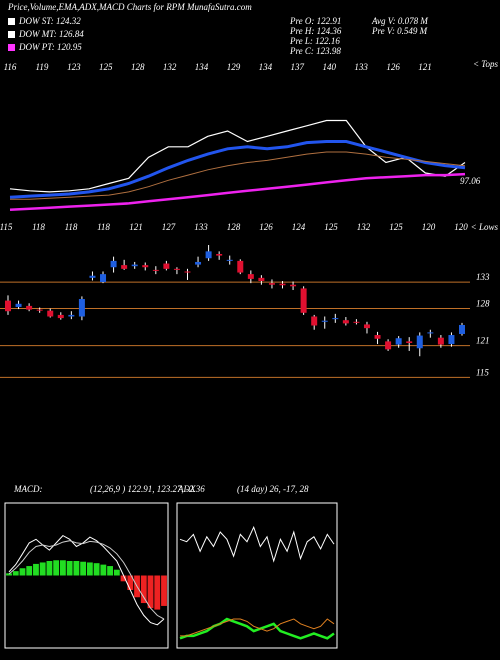  Describe the element at coordinates (50, 47) in the screenshot. I see `legend-label: DOW PT: 120.95` at that location.